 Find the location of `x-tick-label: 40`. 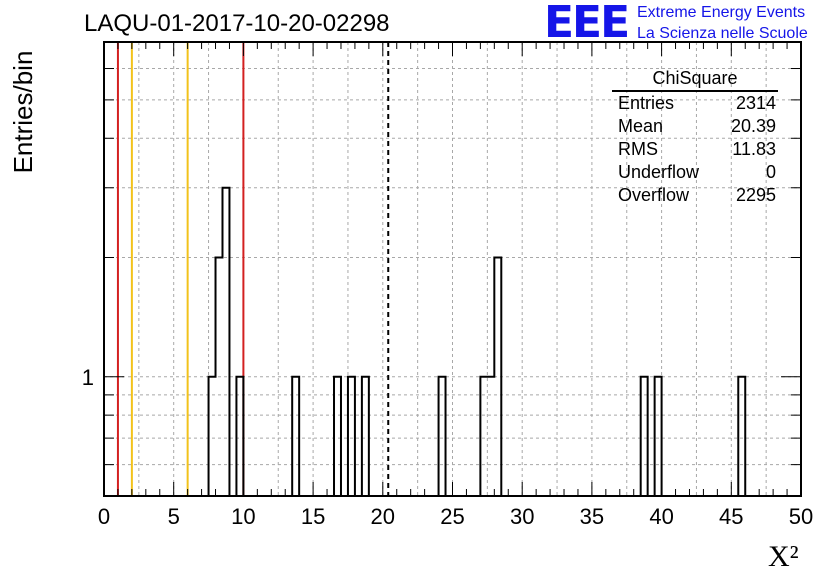

x-tick-label: 40 is located at coordinates (661, 516).